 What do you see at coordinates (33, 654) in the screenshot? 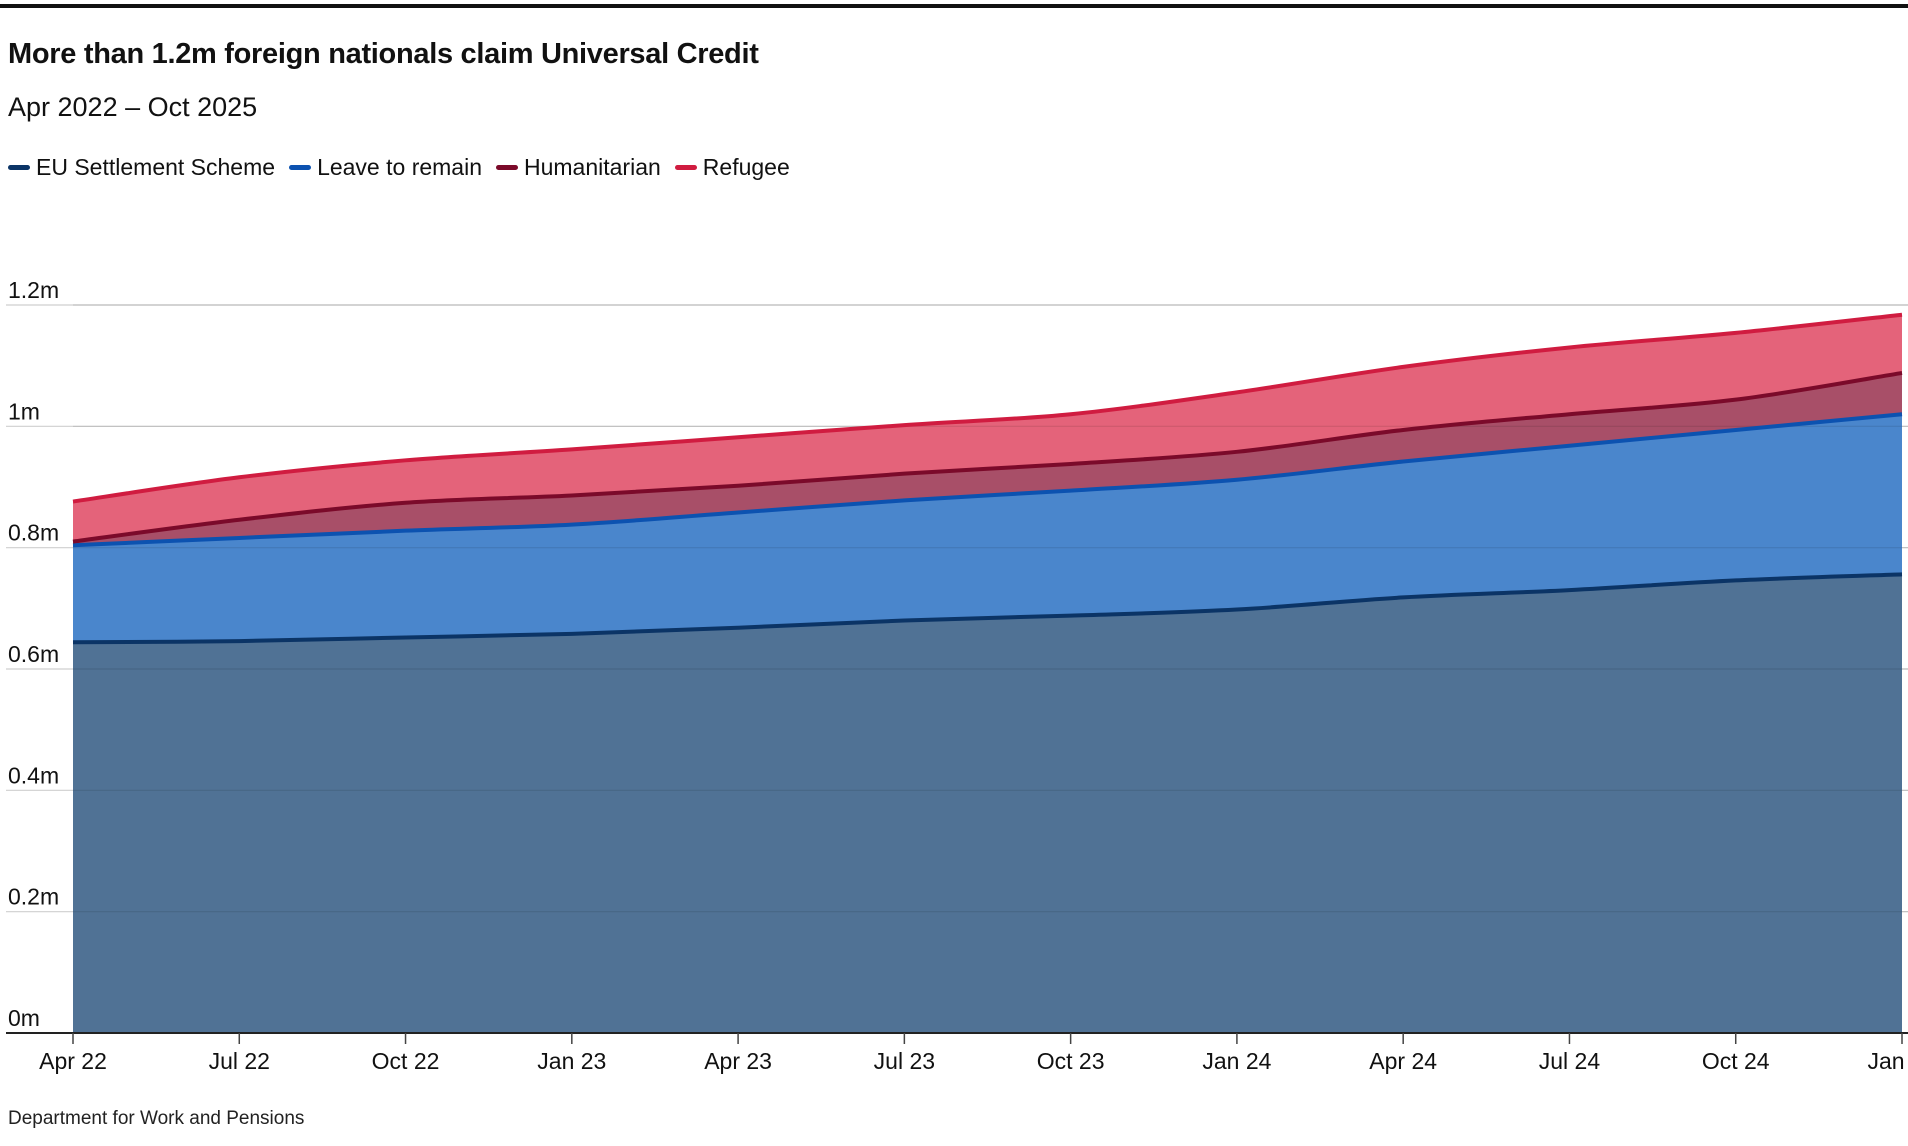
I see `y-tick-label: 0.6m` at bounding box center [33, 654].